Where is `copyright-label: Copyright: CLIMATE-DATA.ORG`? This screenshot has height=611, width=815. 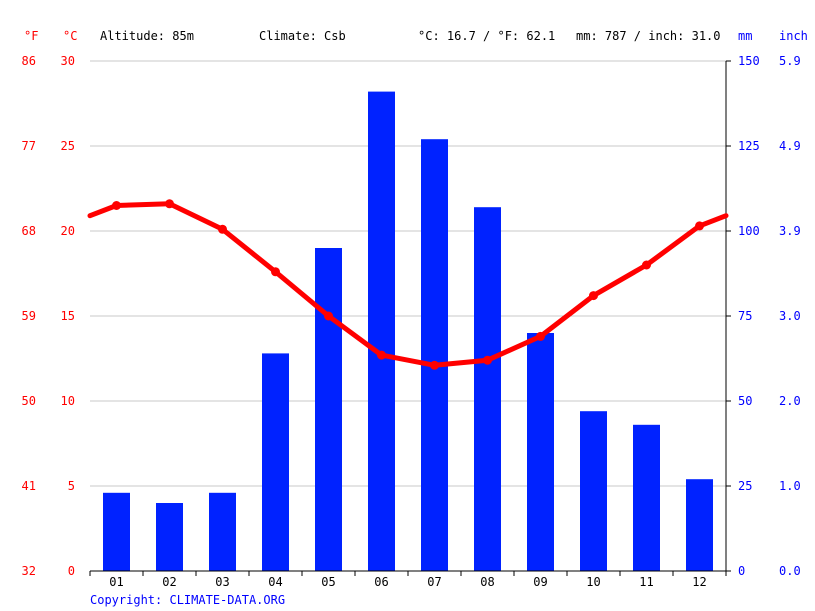 copyright-label: Copyright: CLIMATE-DATA.ORG is located at coordinates (187, 600).